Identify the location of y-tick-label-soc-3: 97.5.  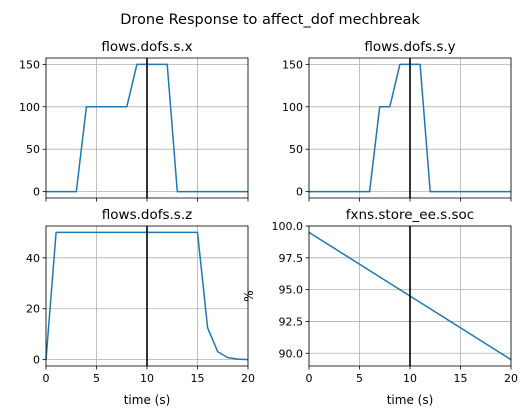
(291, 258).